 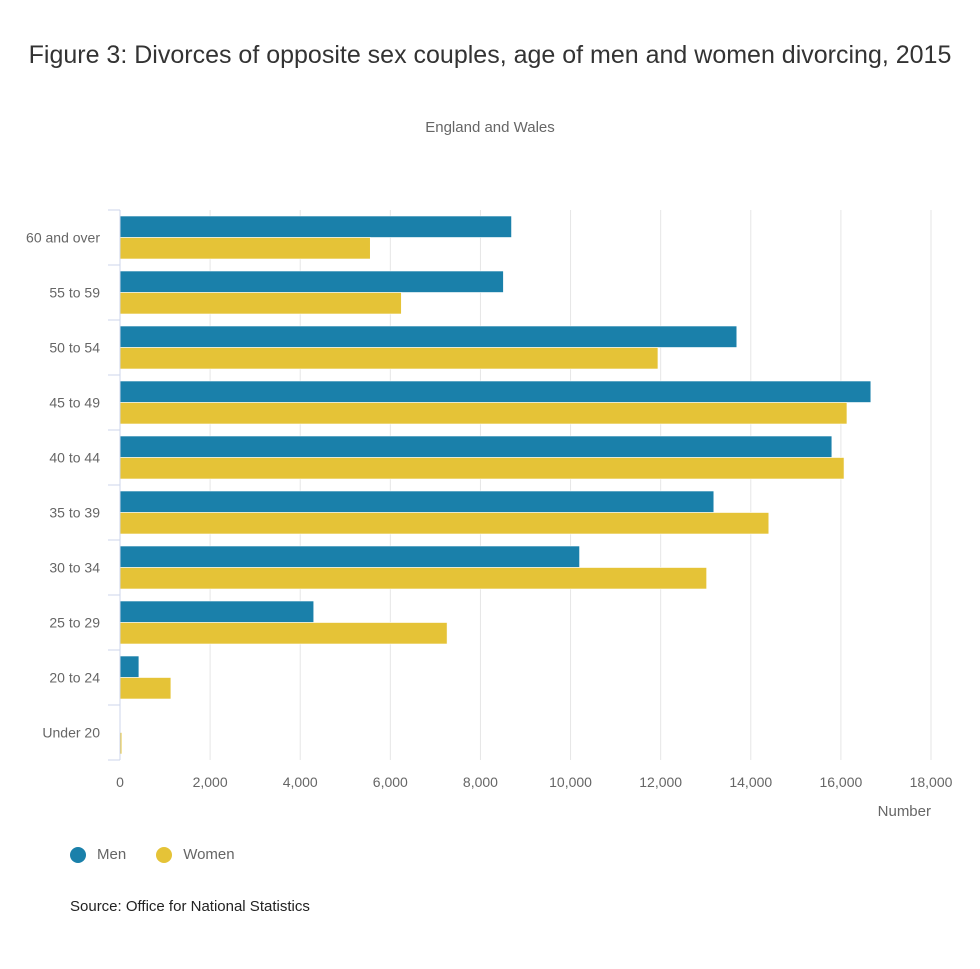 What do you see at coordinates (190, 906) in the screenshot?
I see `source-note: Source: Office for National Statistics` at bounding box center [190, 906].